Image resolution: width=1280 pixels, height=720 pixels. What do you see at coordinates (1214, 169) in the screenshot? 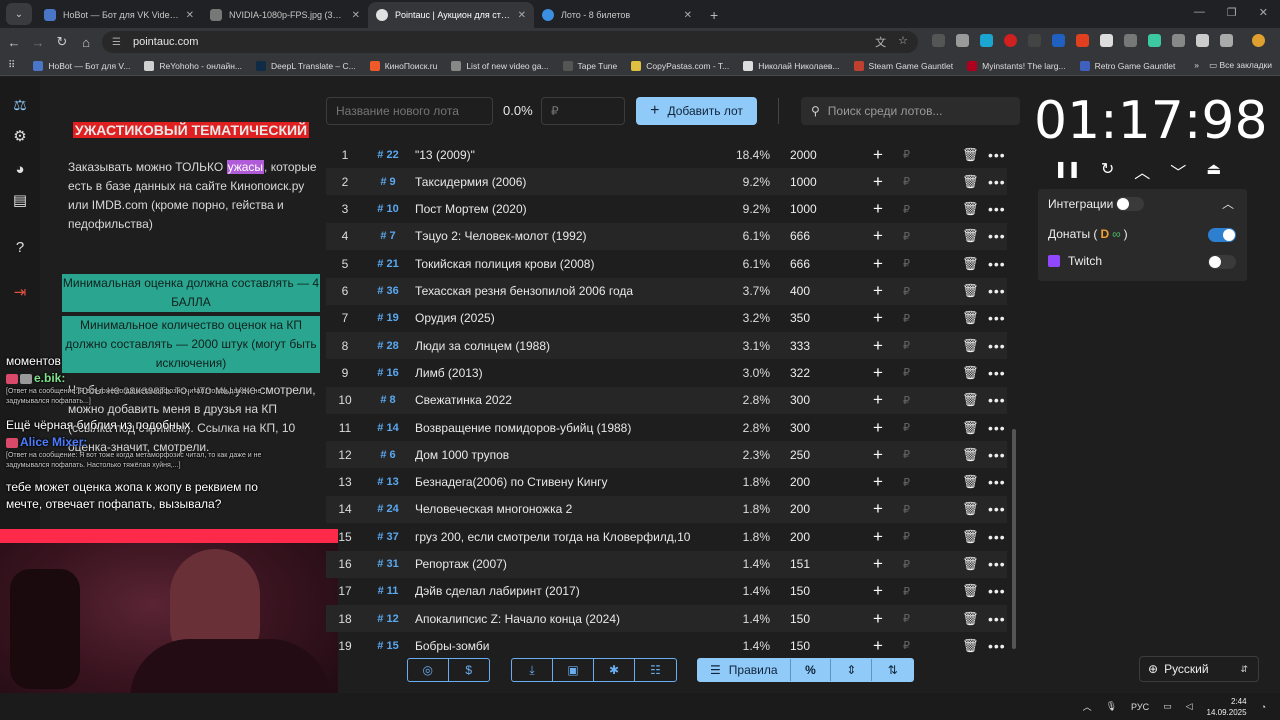
I see `double-time-icon: ⏏` at bounding box center [1214, 169].